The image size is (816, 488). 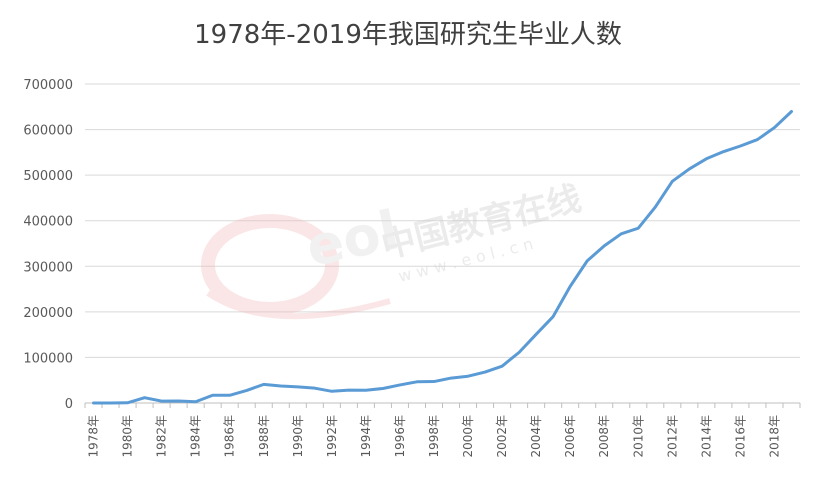 I want to click on x-tick-label: 1994年, so click(x=366, y=436).